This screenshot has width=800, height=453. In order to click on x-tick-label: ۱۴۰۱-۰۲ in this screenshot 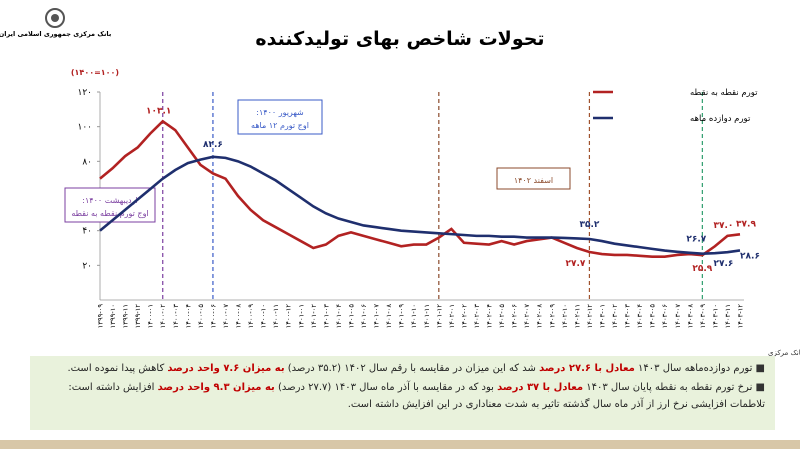, I will do `click(314, 316)`.